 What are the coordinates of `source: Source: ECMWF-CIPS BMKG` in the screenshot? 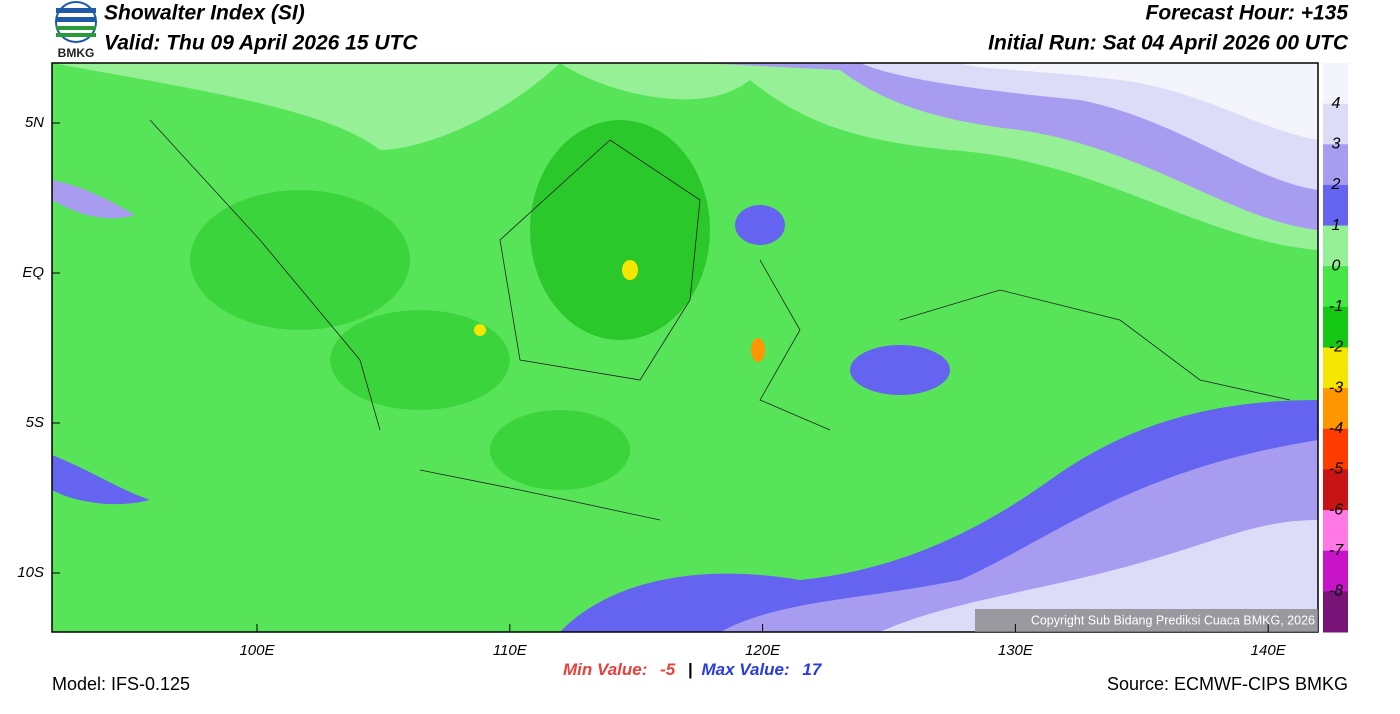 It's located at (1227, 684).